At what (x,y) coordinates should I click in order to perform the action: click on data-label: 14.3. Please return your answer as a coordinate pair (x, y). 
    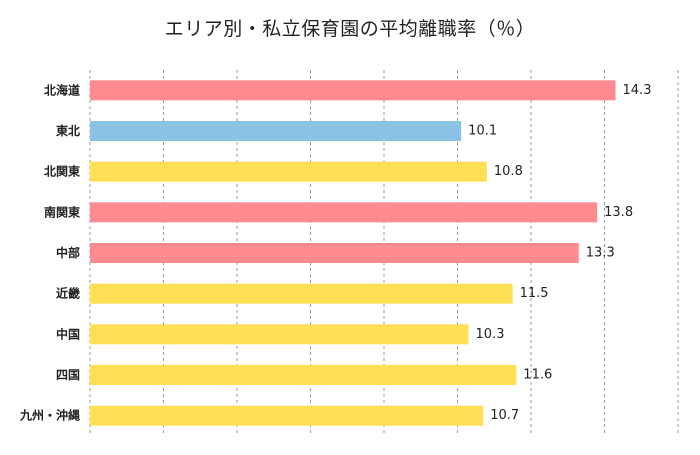
    Looking at the image, I should click on (637, 90).